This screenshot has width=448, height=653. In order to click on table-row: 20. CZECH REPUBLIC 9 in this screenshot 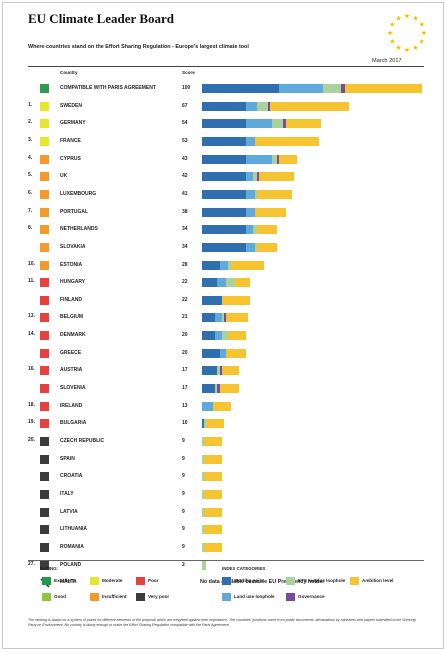, I will do `click(224, 441)`.